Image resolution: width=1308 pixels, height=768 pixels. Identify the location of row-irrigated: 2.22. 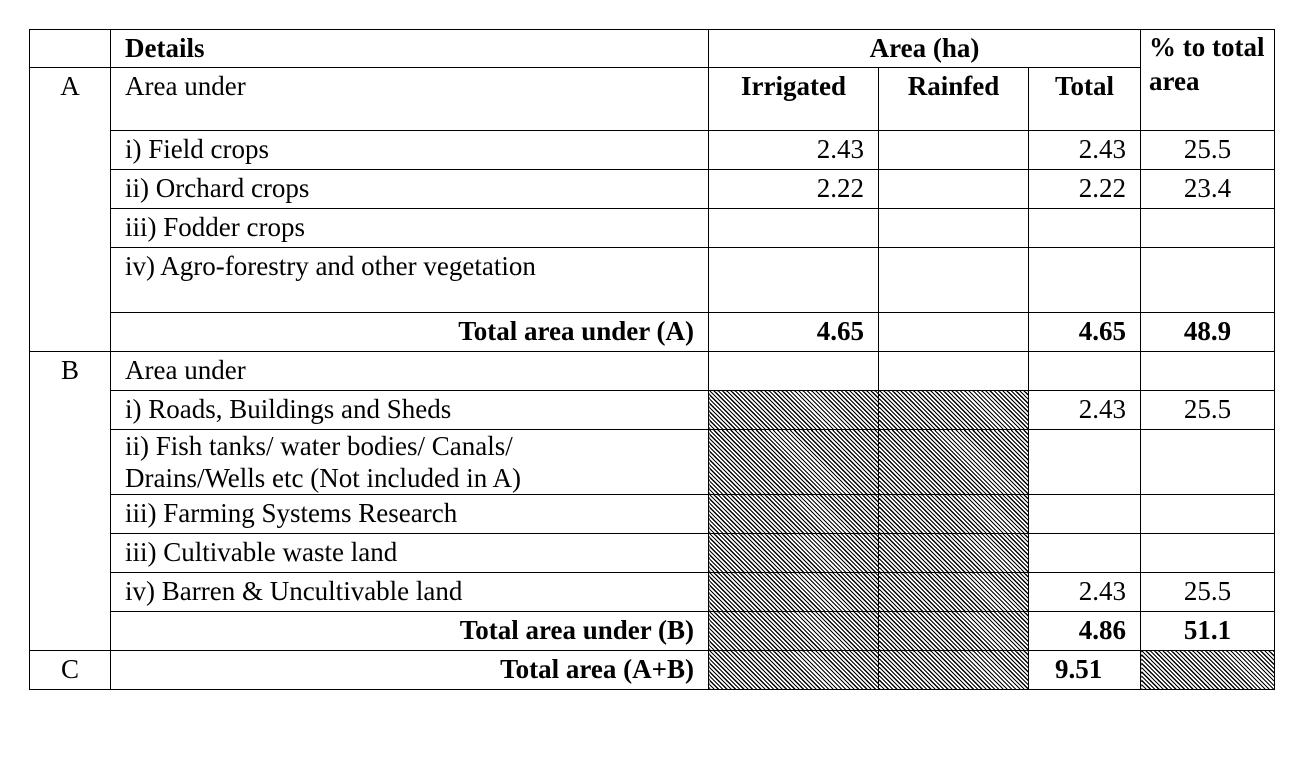
(793, 189).